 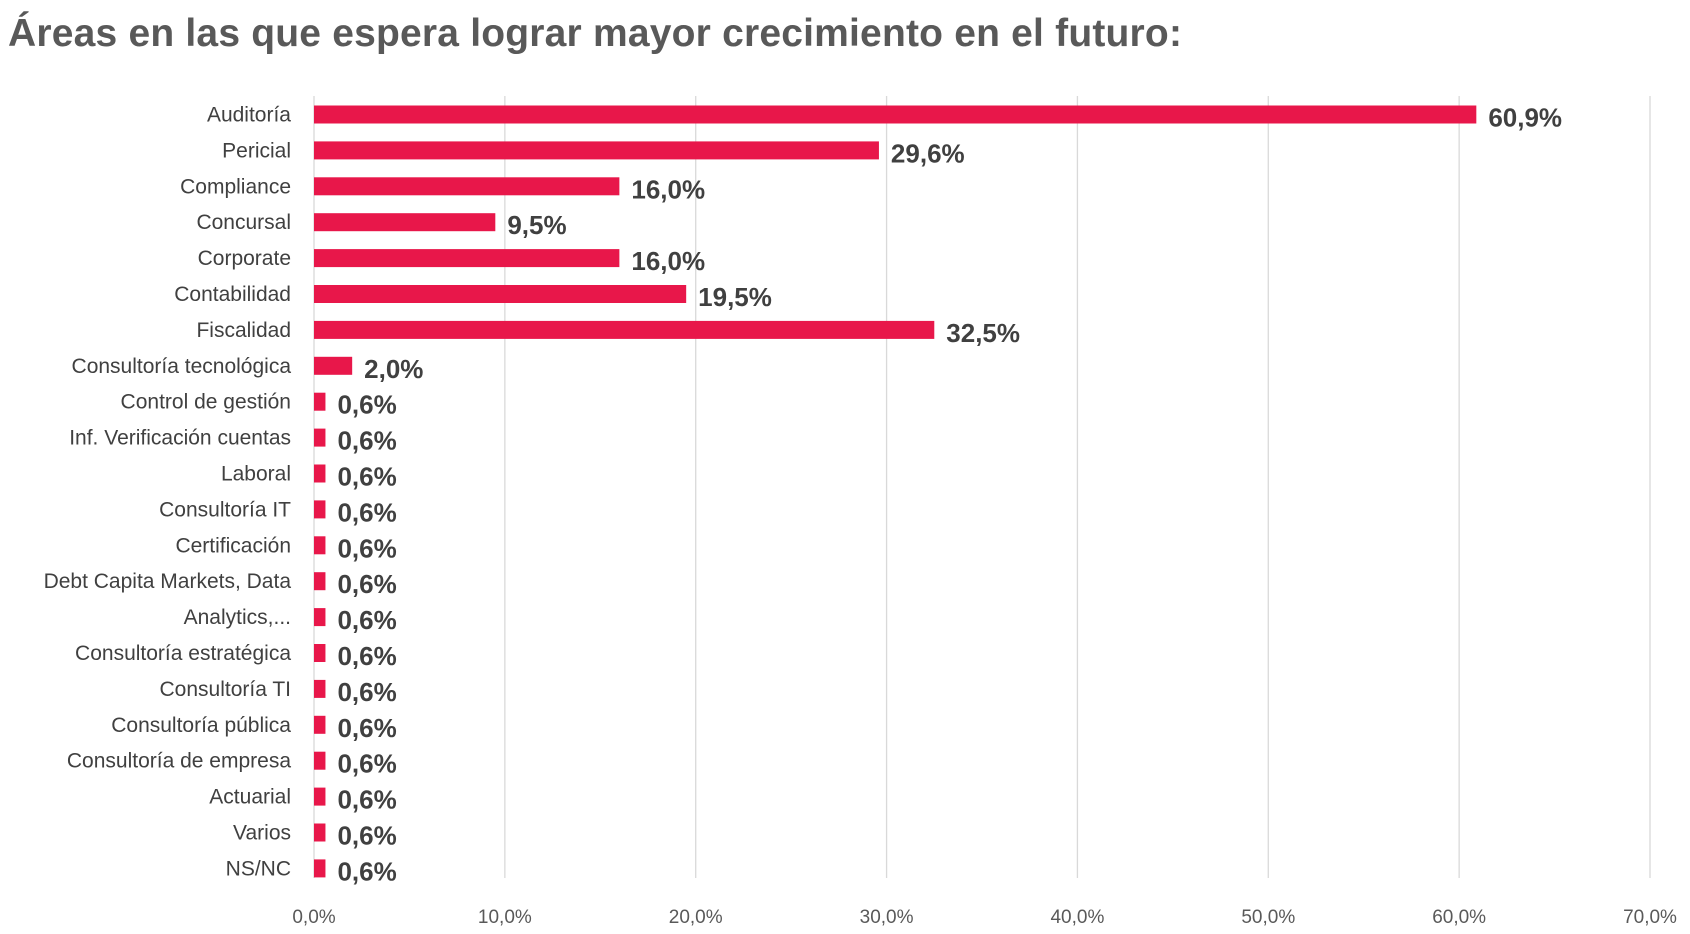 I want to click on x-tick-label: 60,0%, so click(x=1459, y=917).